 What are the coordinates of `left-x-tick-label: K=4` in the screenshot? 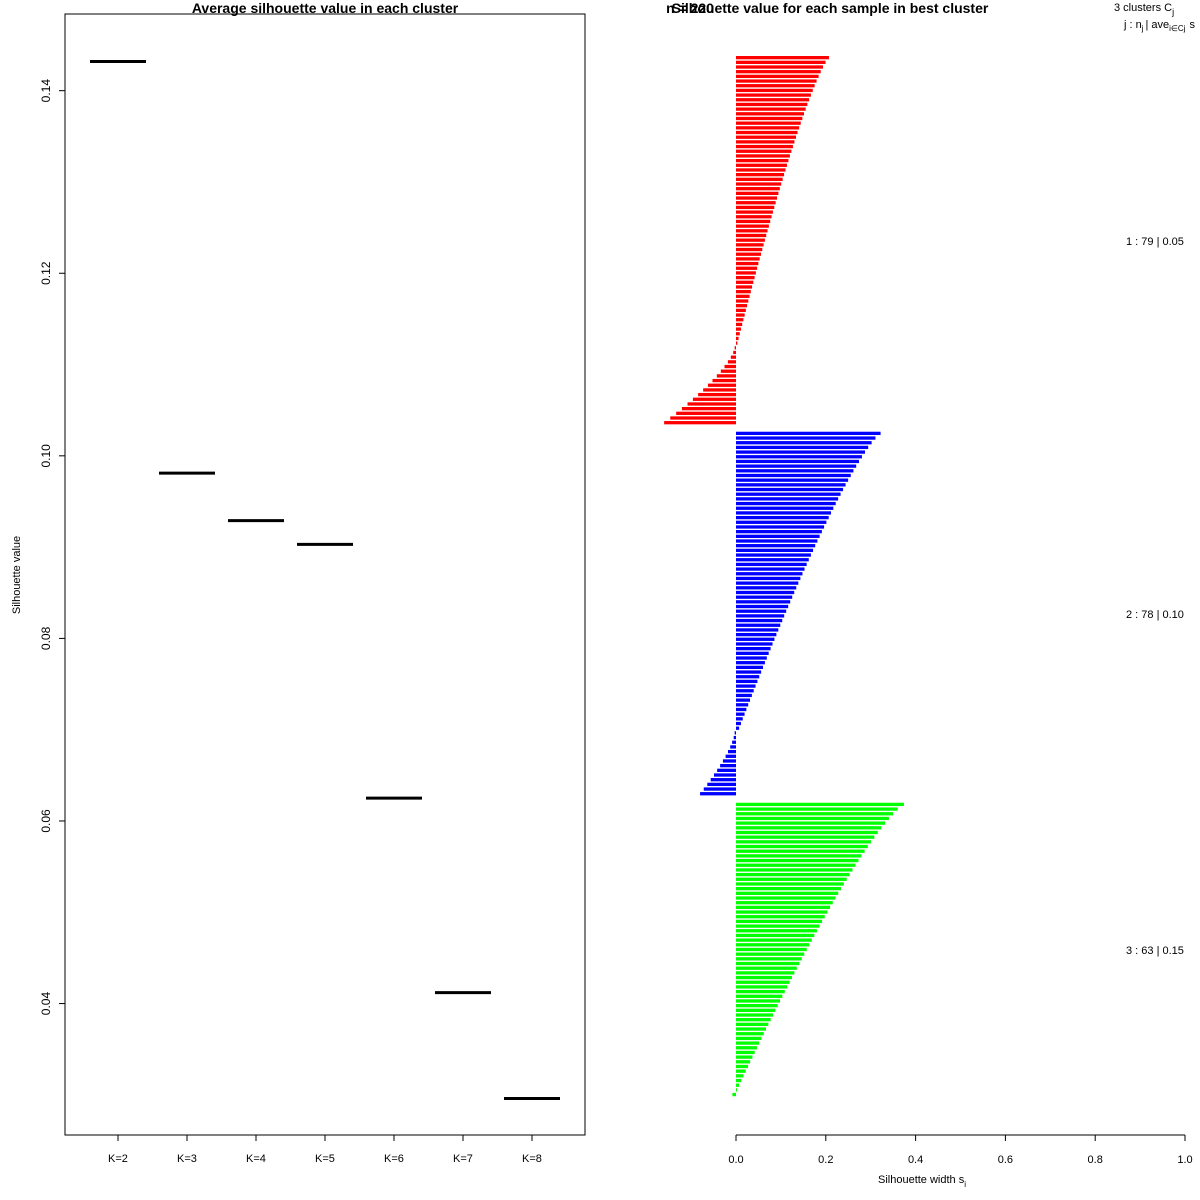 It's located at (256, 1159).